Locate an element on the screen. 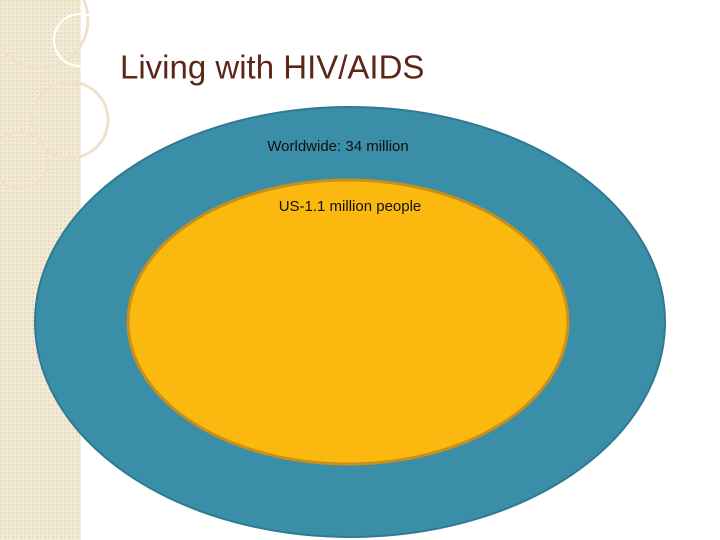 The height and width of the screenshot is (540, 720). title: Living with HIV/AIDS is located at coordinates (272, 67).